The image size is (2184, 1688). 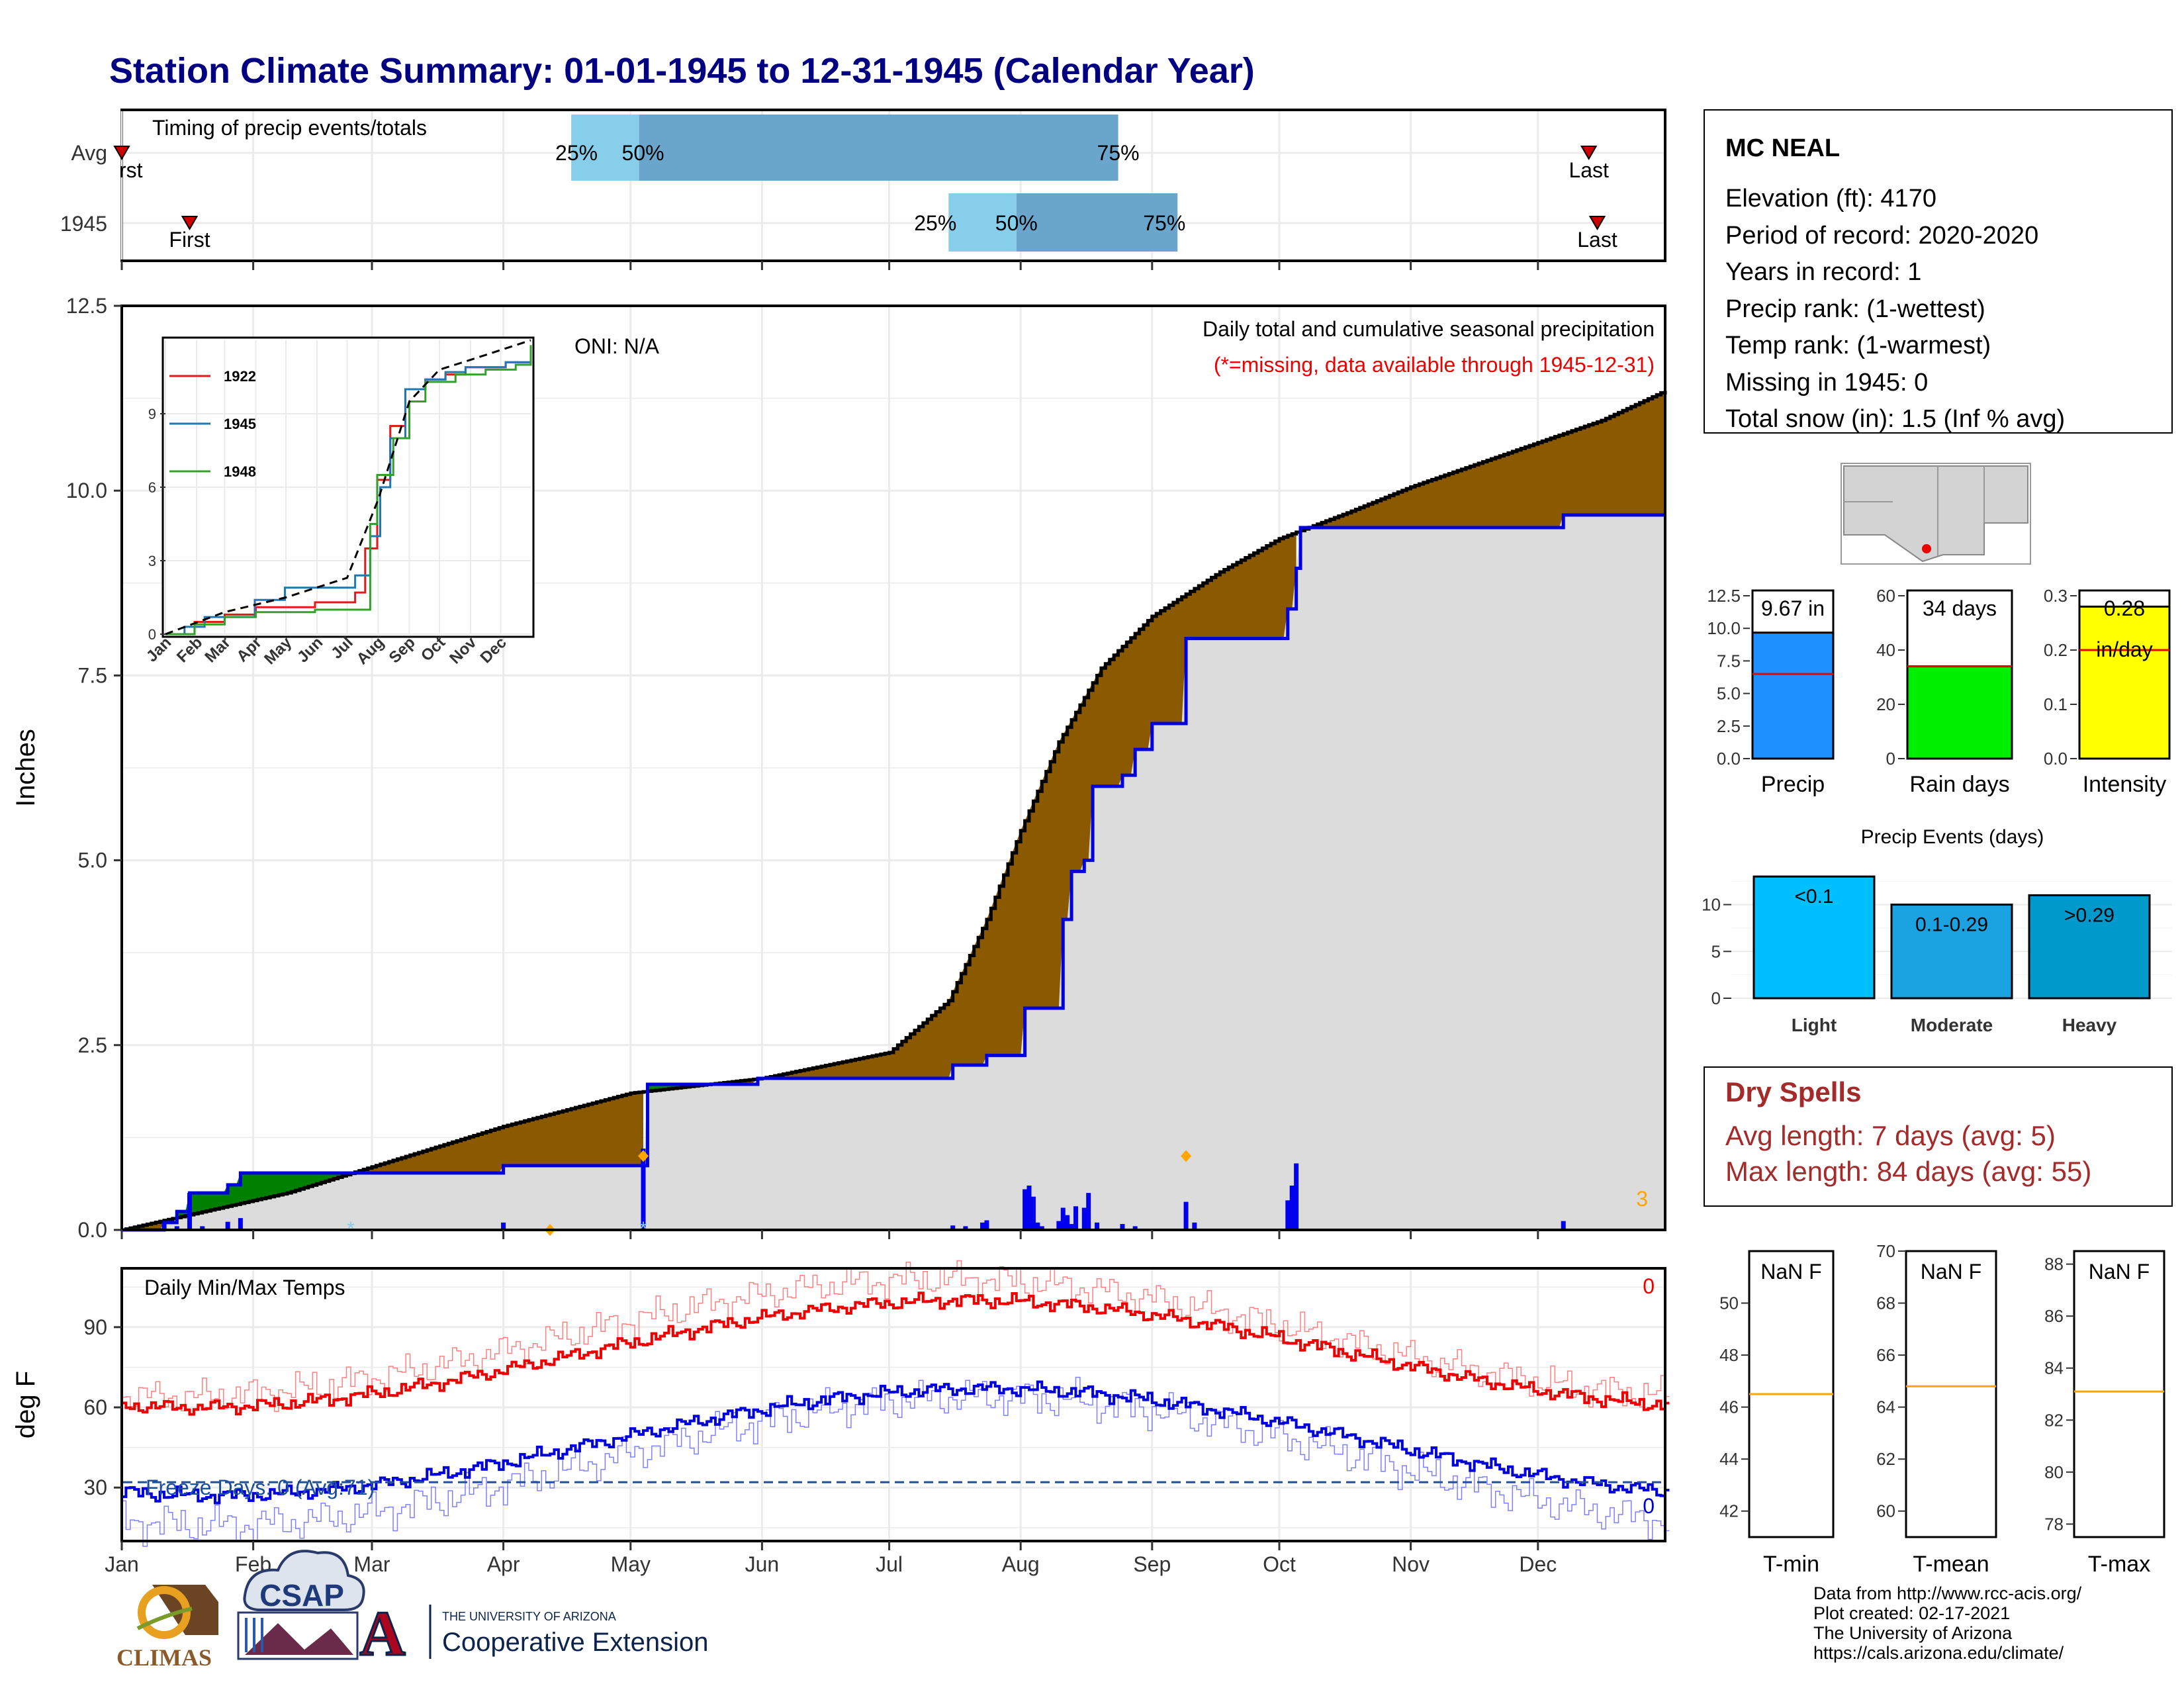 I want to click on tmin-line, so click(x=896, y=1442).